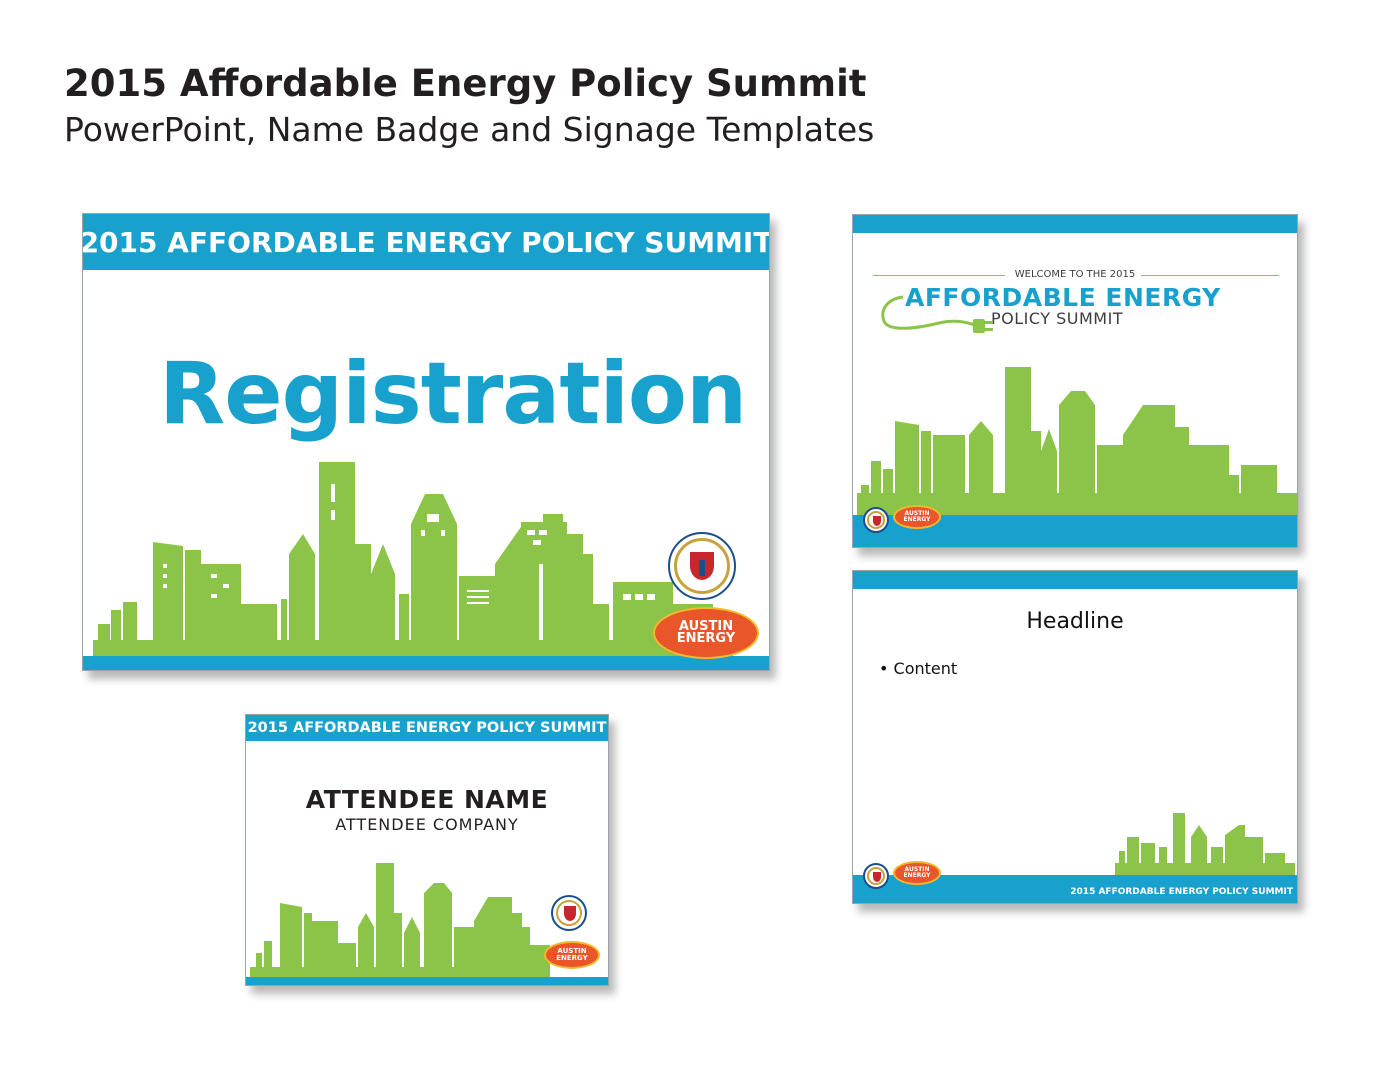  I want to click on registration-word: Registration, so click(453, 394).